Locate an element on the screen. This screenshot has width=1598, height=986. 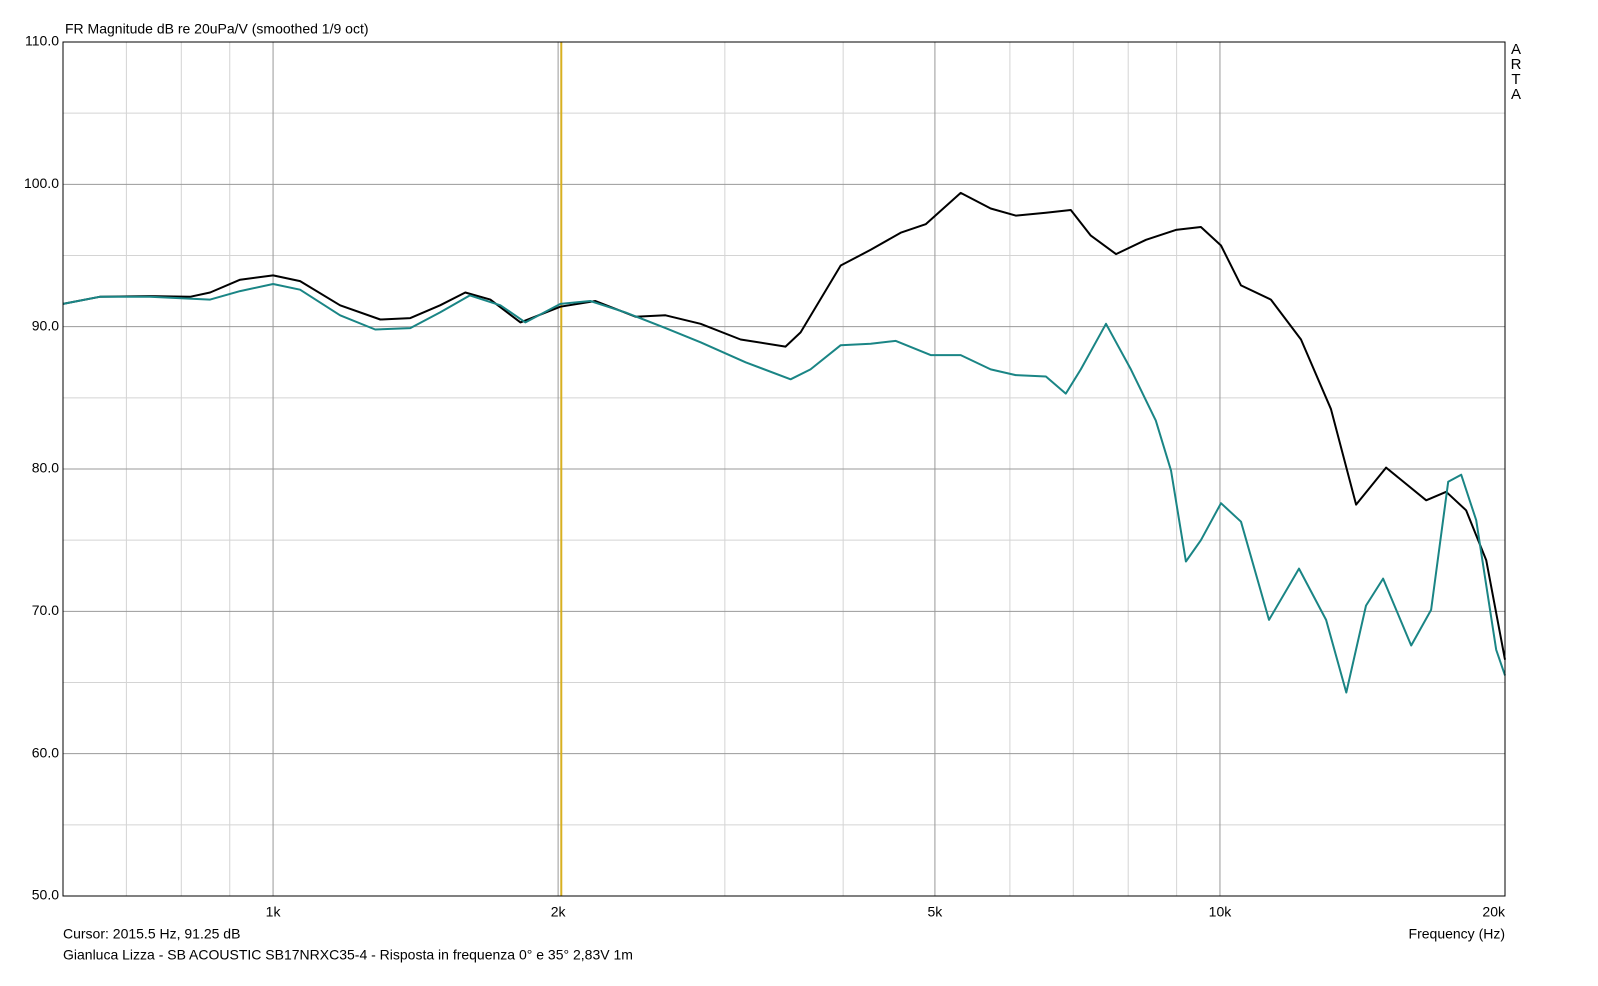
y-tick-label: 90.0 is located at coordinates (45, 325).